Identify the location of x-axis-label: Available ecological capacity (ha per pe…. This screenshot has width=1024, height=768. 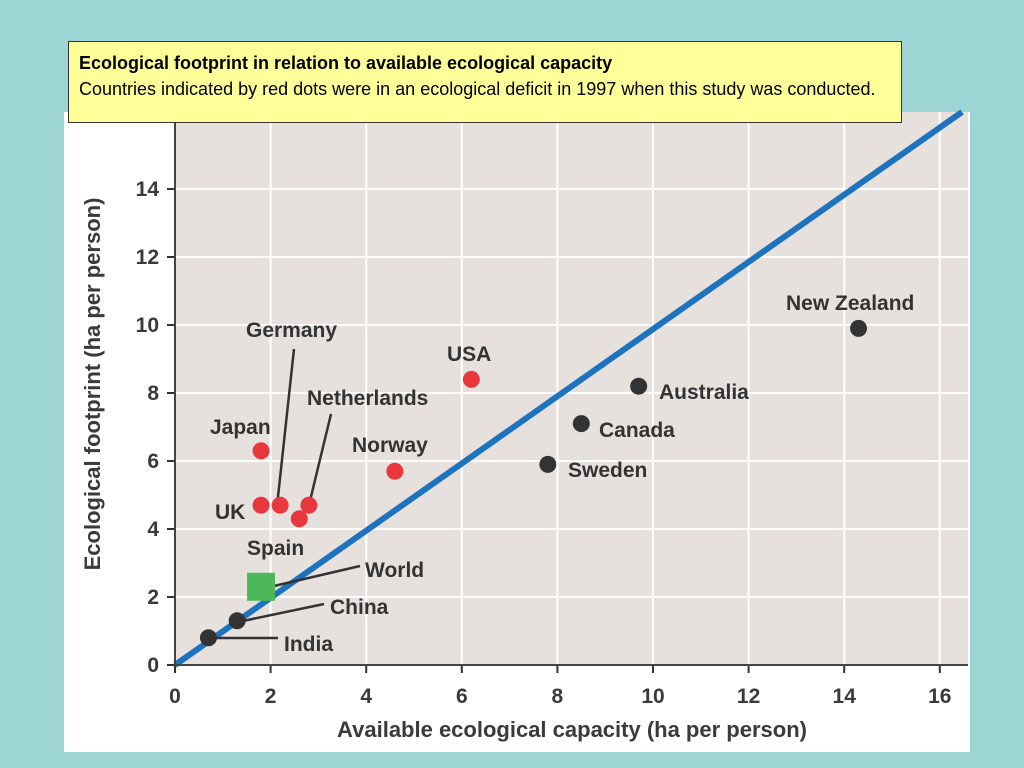
(572, 729).